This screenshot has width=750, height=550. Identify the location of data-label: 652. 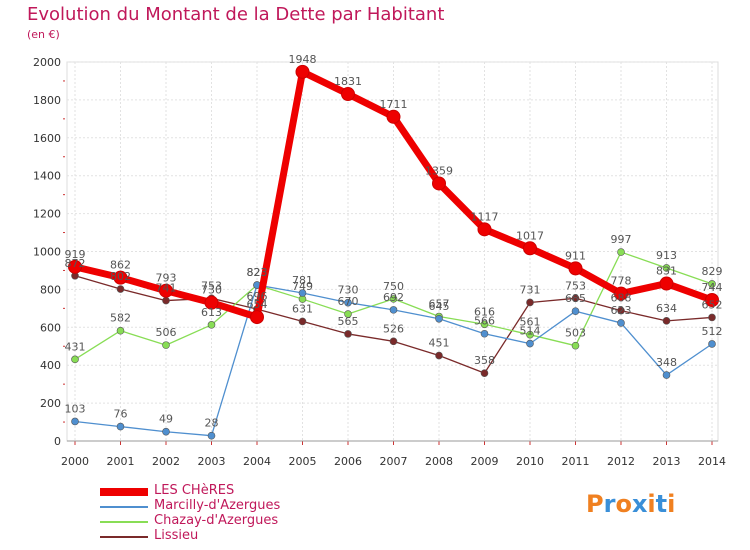
(712, 304).